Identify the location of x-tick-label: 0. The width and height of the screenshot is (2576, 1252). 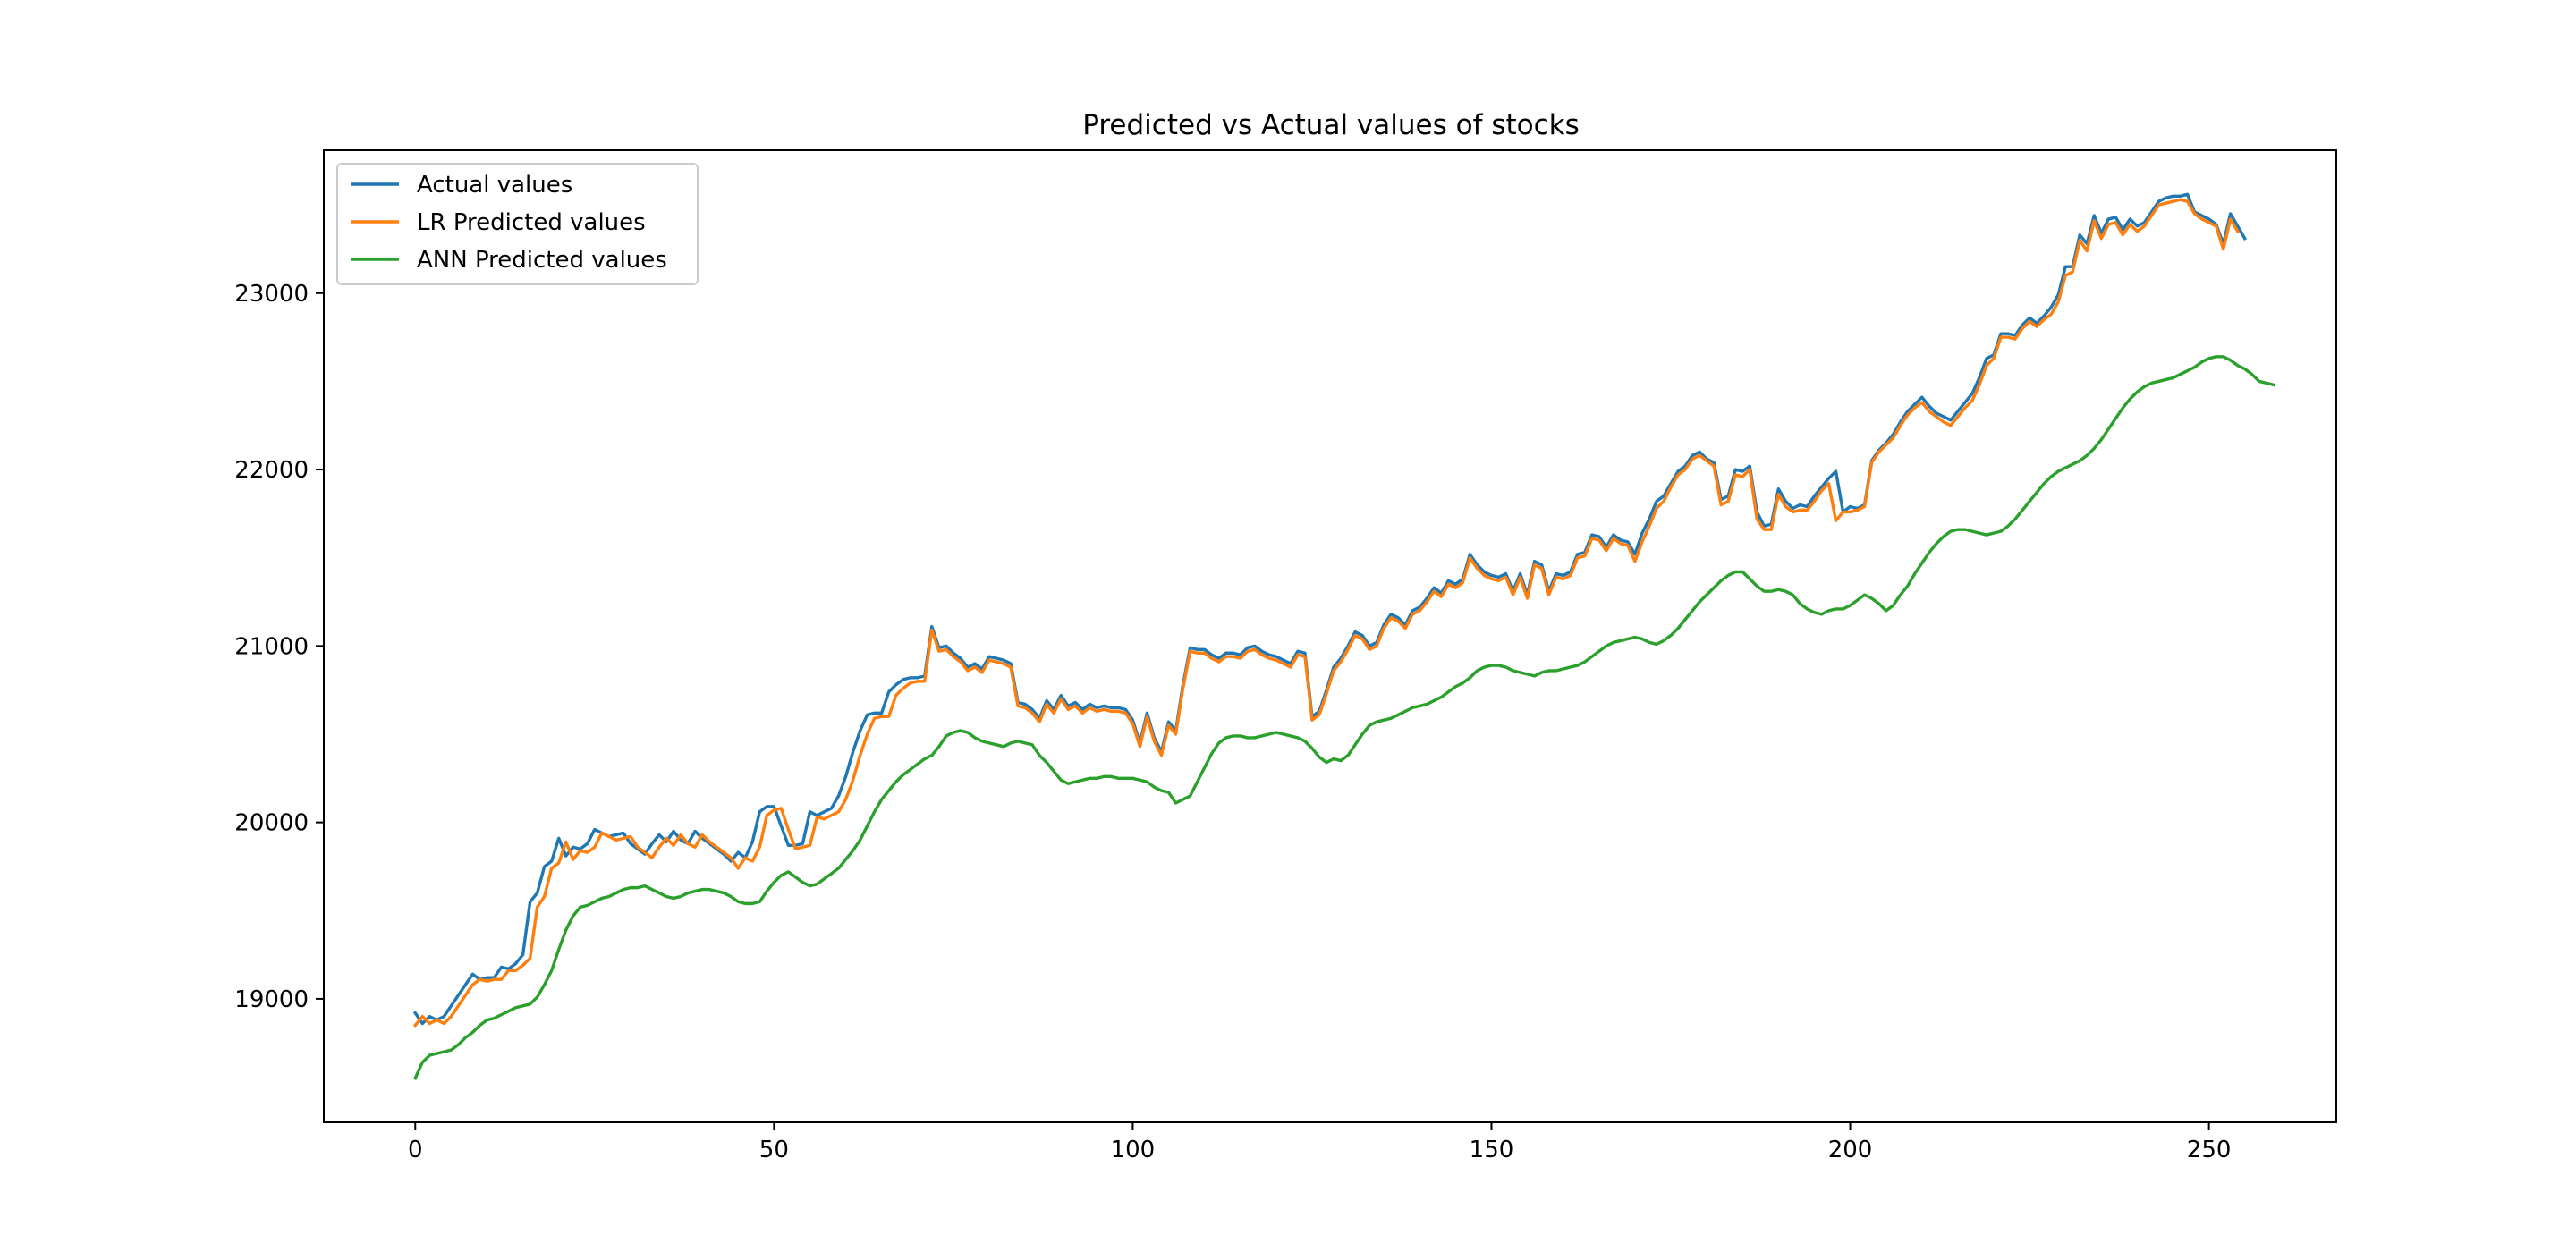
(415, 1150).